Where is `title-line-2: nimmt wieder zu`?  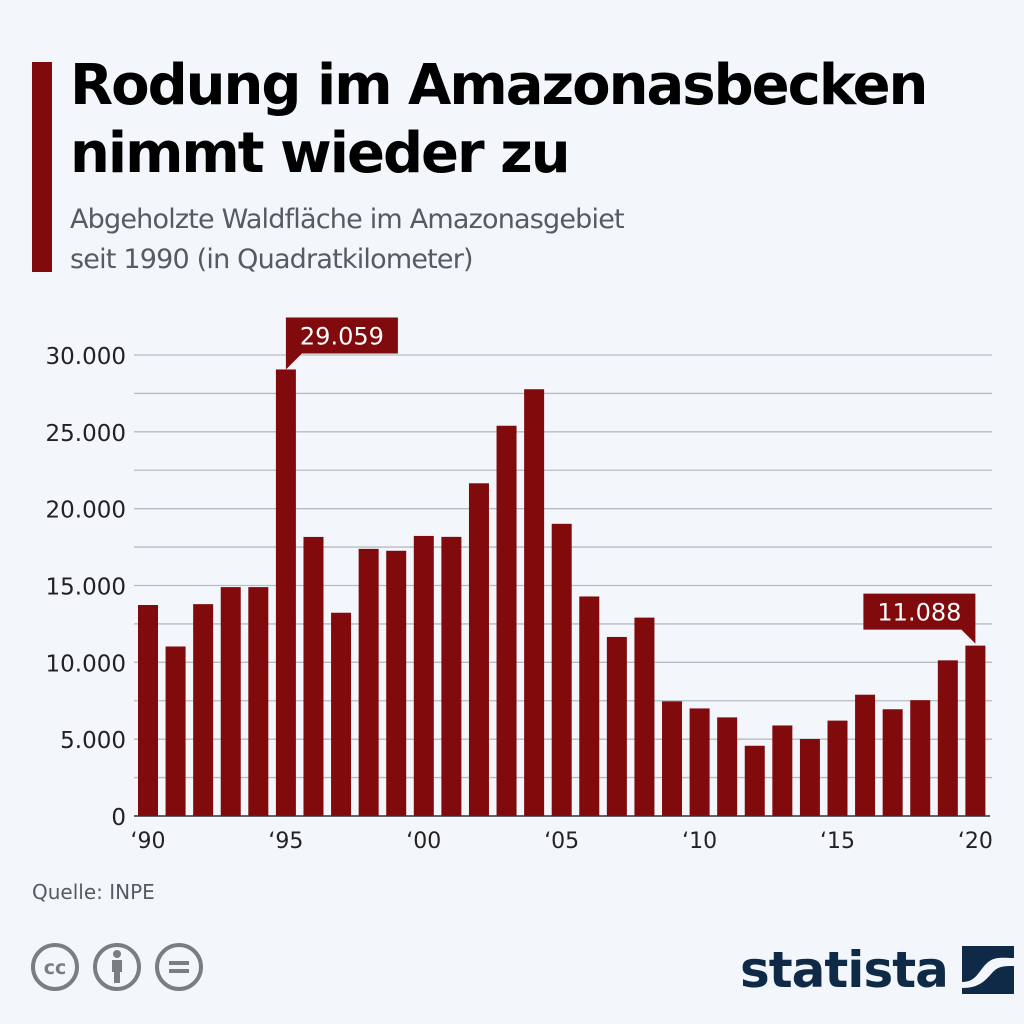 title-line-2: nimmt wieder zu is located at coordinates (320, 153).